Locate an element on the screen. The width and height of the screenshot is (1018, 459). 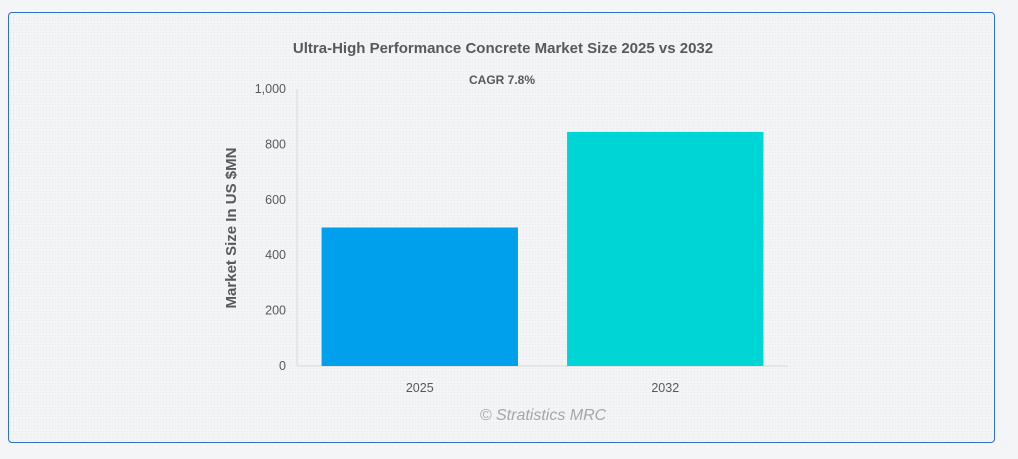
y-axis-ticks: 0 200 400 600 800 1,000 is located at coordinates (270, 227).